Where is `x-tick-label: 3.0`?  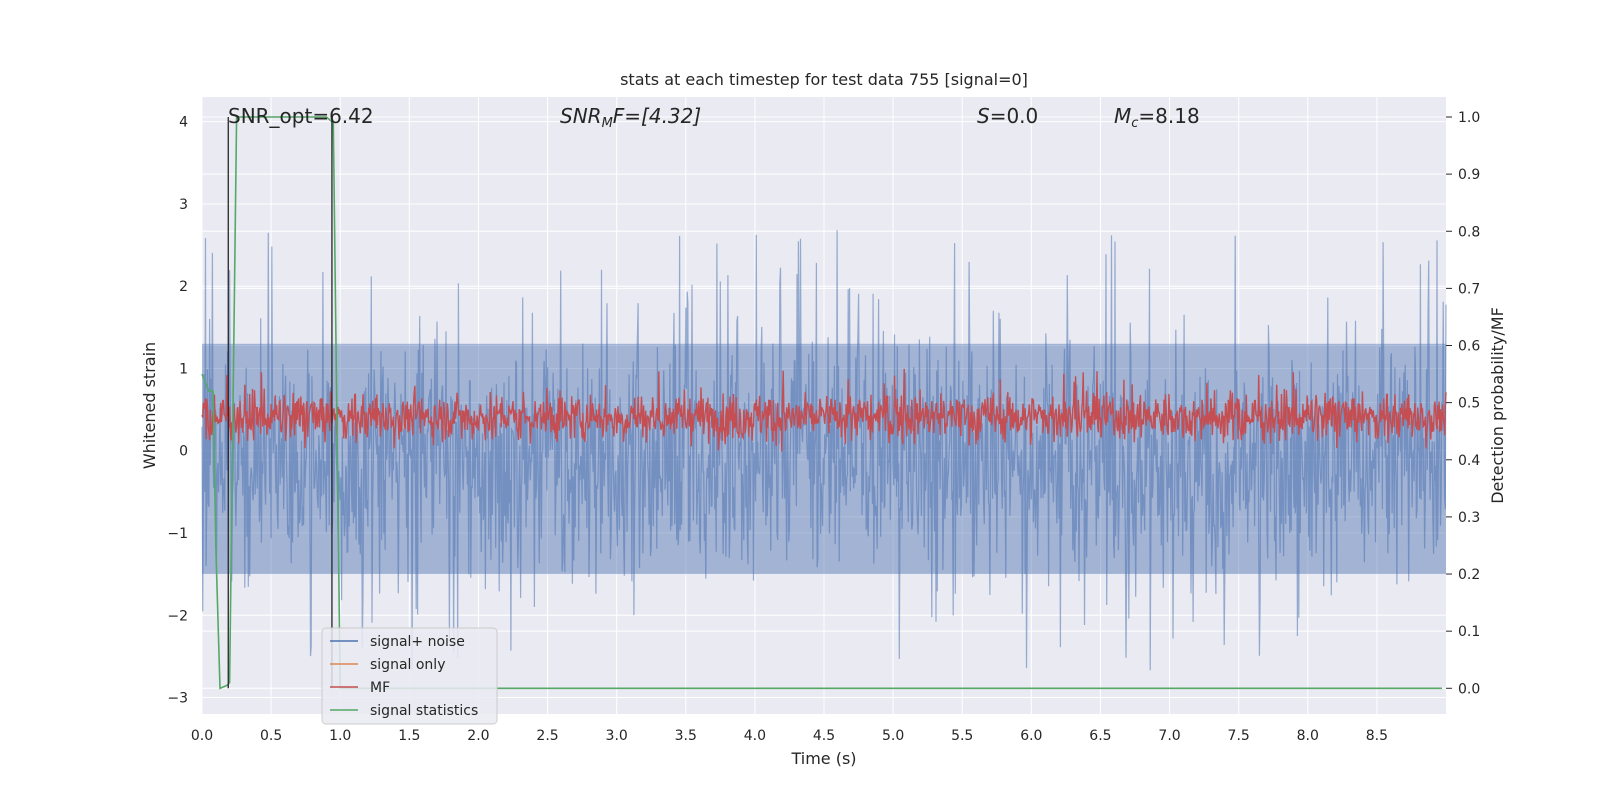
x-tick-label: 3.0 is located at coordinates (617, 736).